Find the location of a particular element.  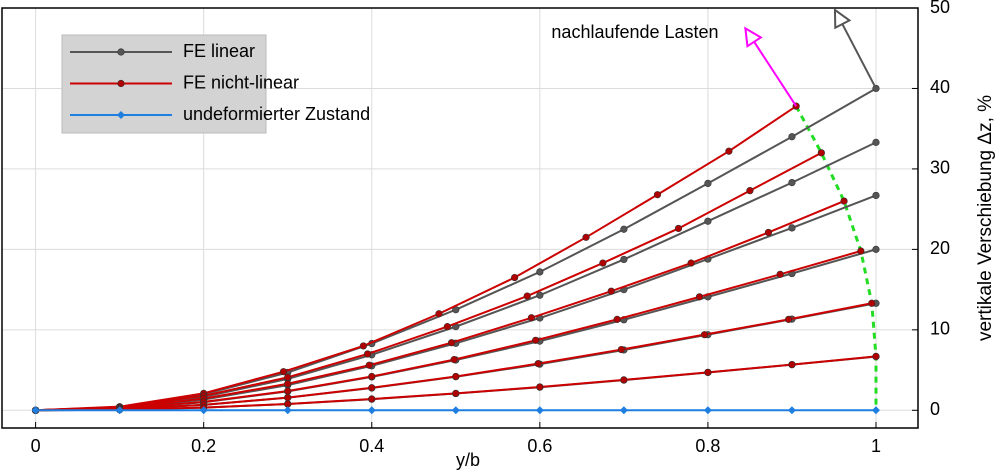

x-tick-label: 0 is located at coordinates (36, 446).